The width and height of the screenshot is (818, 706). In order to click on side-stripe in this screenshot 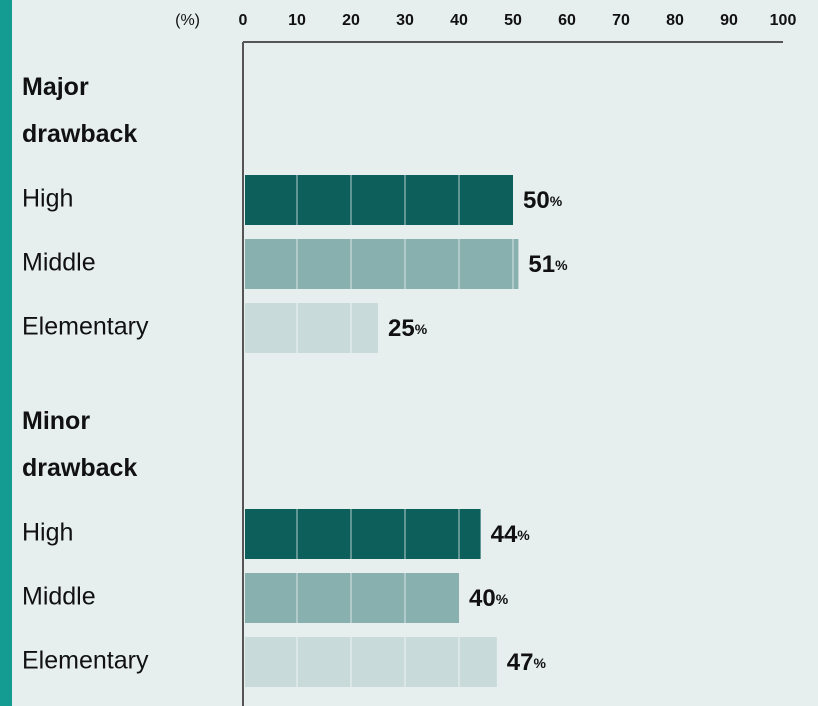, I will do `click(6, 353)`.